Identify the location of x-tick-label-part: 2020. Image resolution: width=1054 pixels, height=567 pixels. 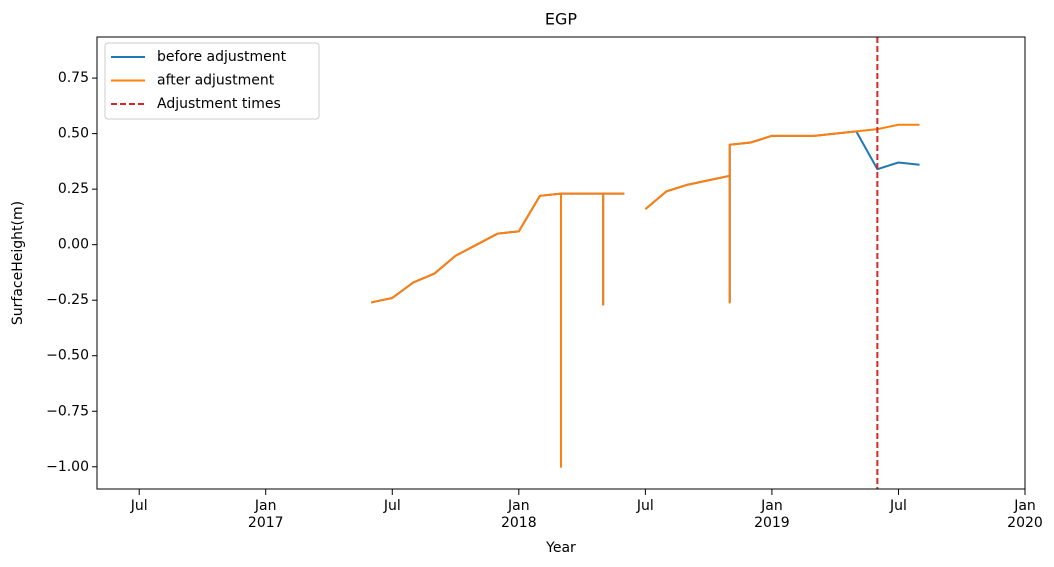
(1025, 523).